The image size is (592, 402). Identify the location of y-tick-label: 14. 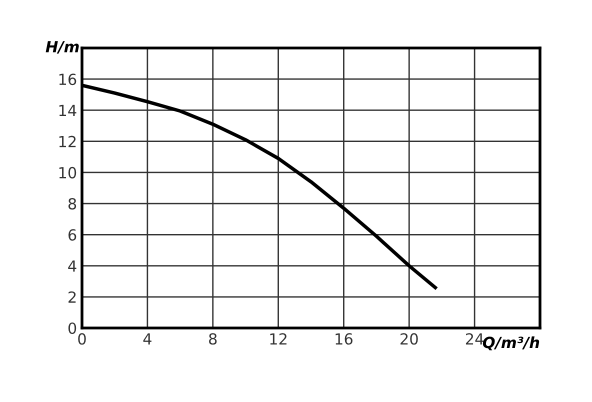
(67, 110).